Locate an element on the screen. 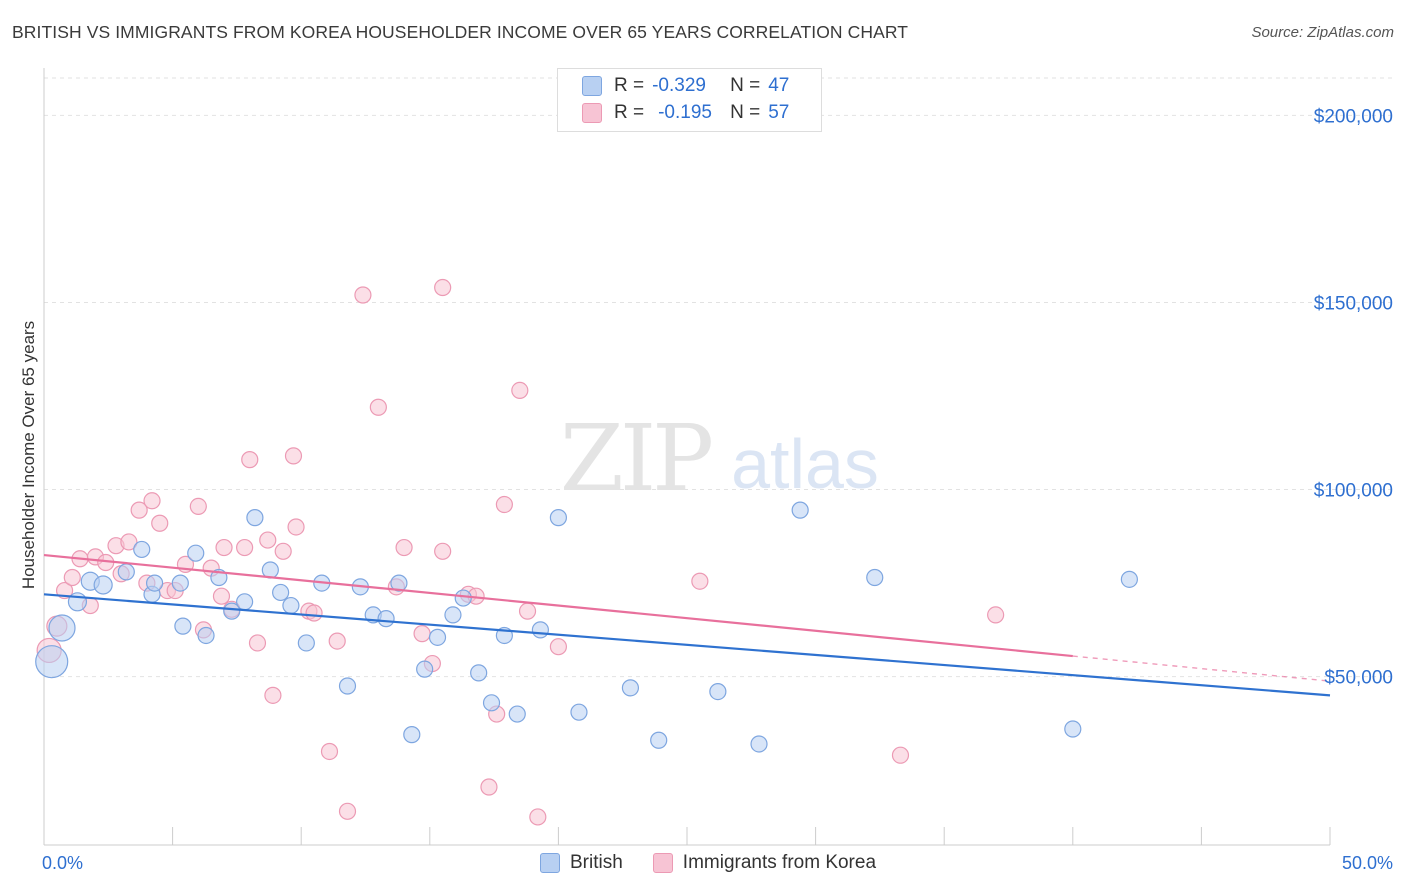 This screenshot has height=892, width=1406. watermark-zip: ZIP is located at coordinates (635, 458).